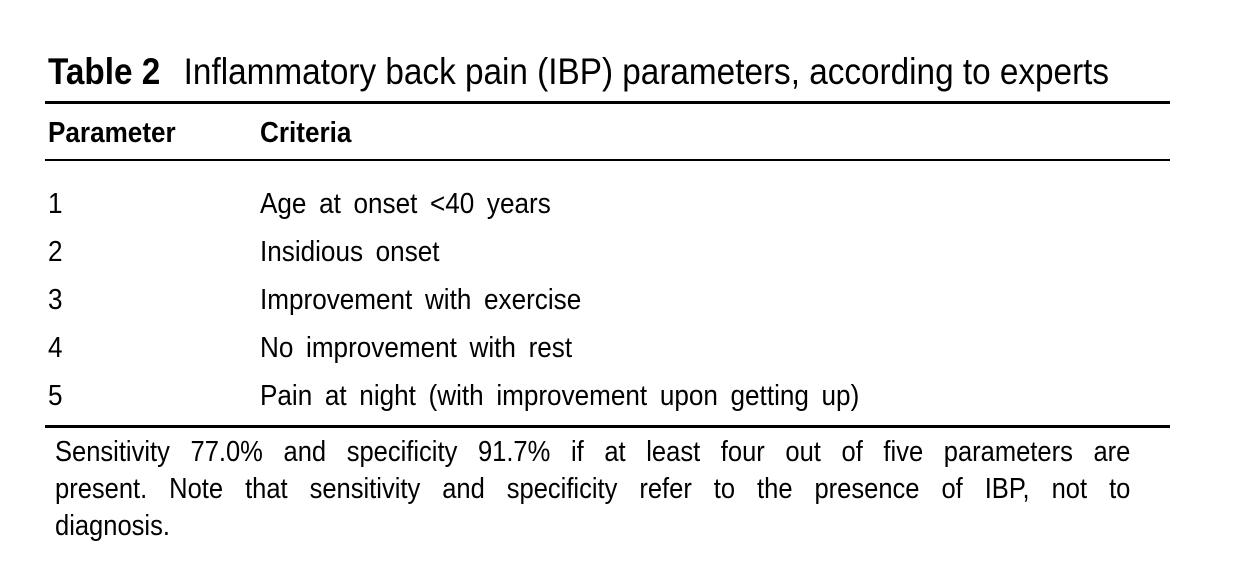 Image resolution: width=1233 pixels, height=587 pixels. I want to click on top-rule, so click(607, 102).